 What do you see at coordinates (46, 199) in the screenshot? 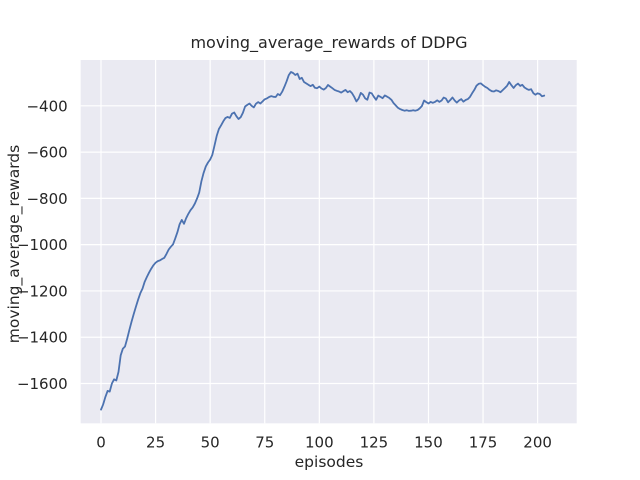
I see `svg-text: −800` at bounding box center [46, 199].